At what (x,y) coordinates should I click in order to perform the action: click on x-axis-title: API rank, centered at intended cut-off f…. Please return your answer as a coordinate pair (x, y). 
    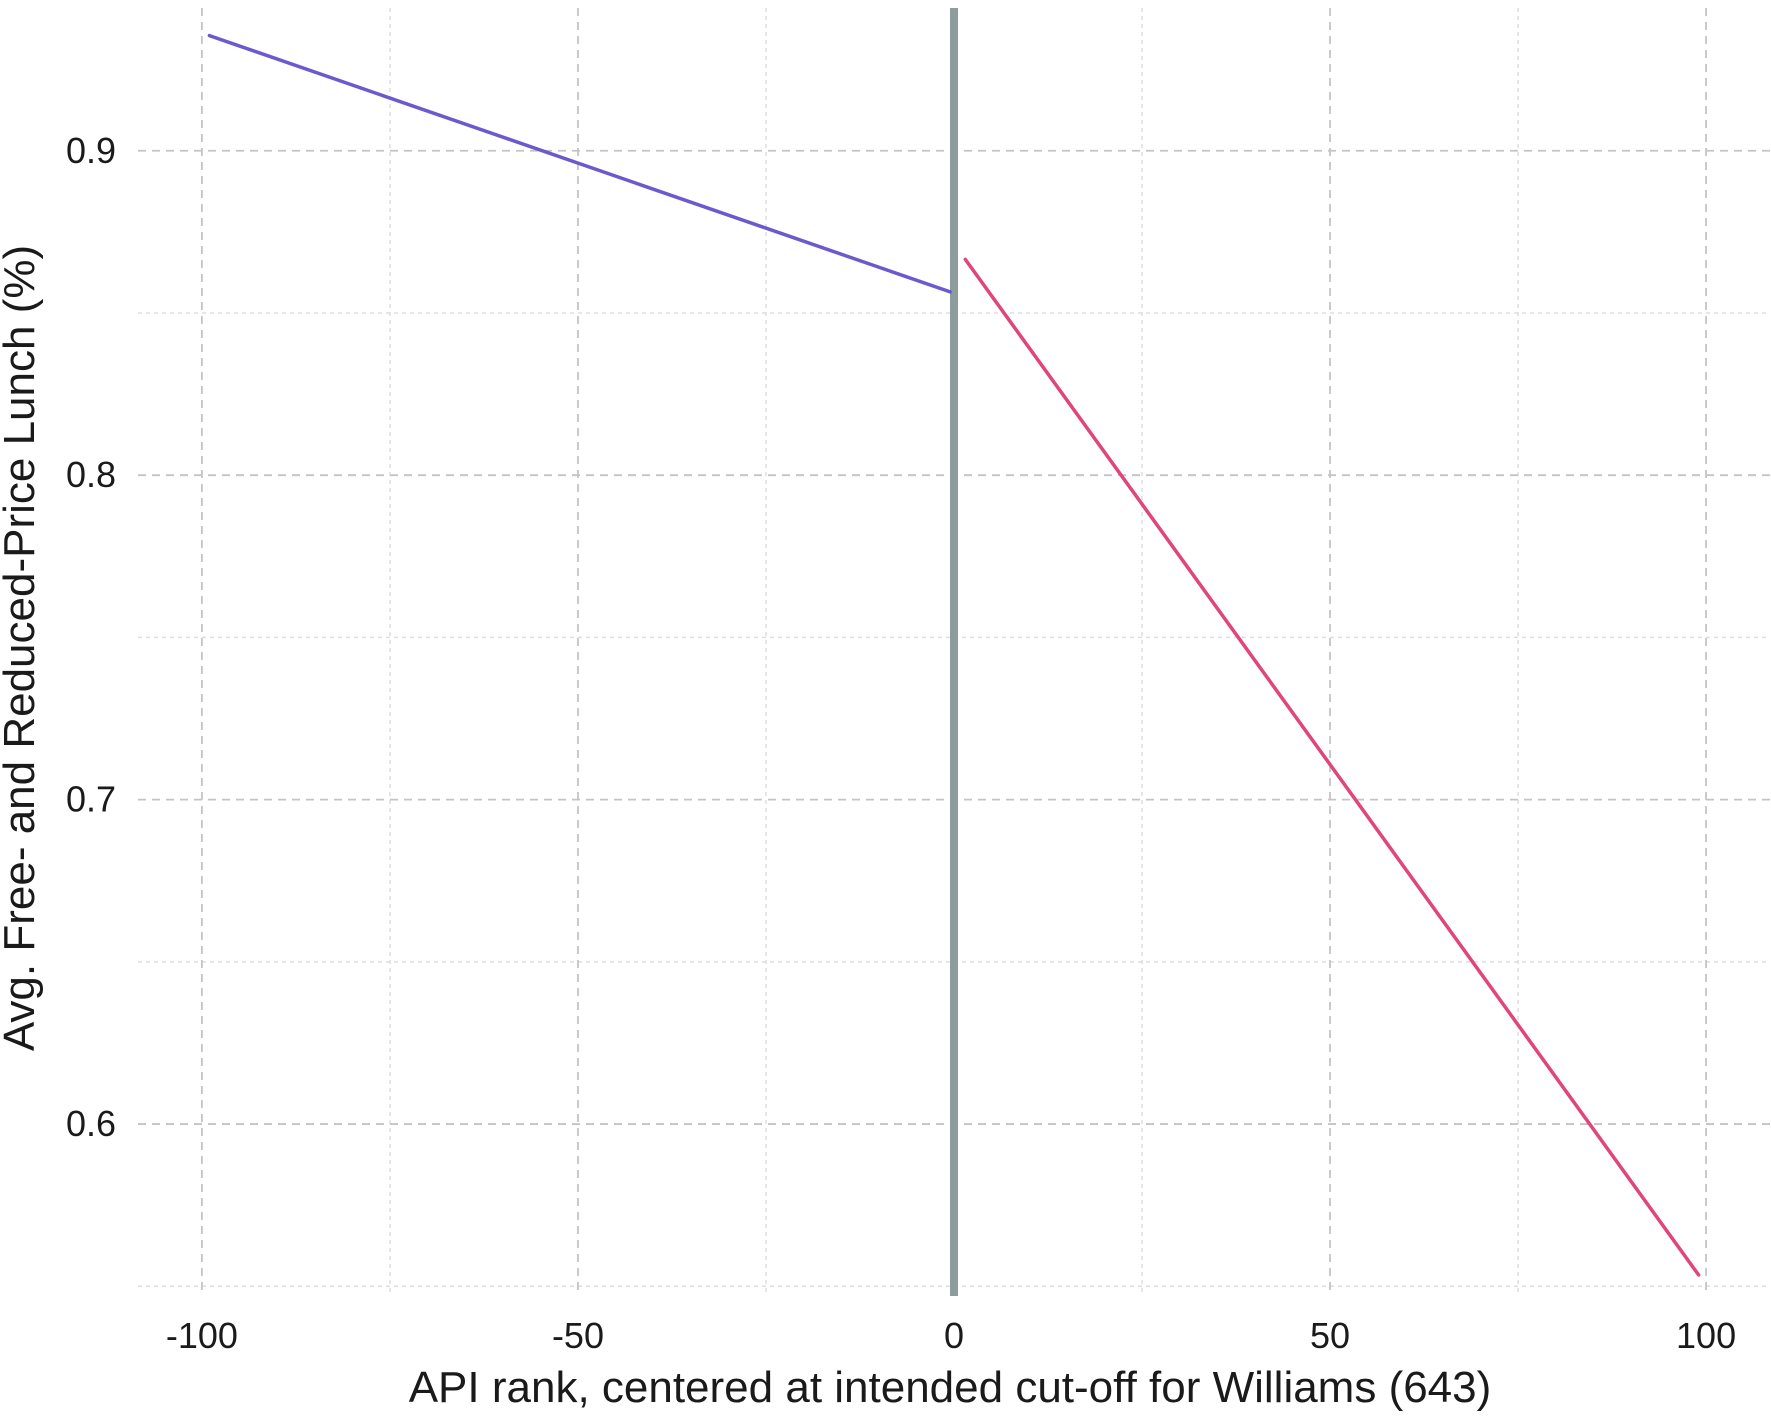
    Looking at the image, I should click on (950, 1387).